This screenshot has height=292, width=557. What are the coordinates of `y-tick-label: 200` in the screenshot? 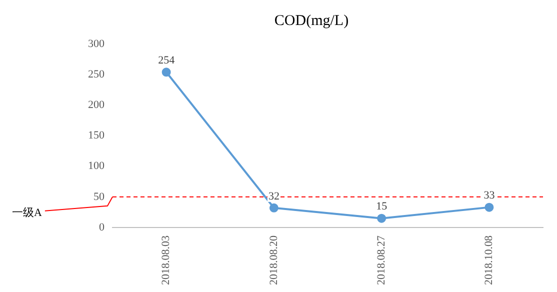 It's located at (96, 105).